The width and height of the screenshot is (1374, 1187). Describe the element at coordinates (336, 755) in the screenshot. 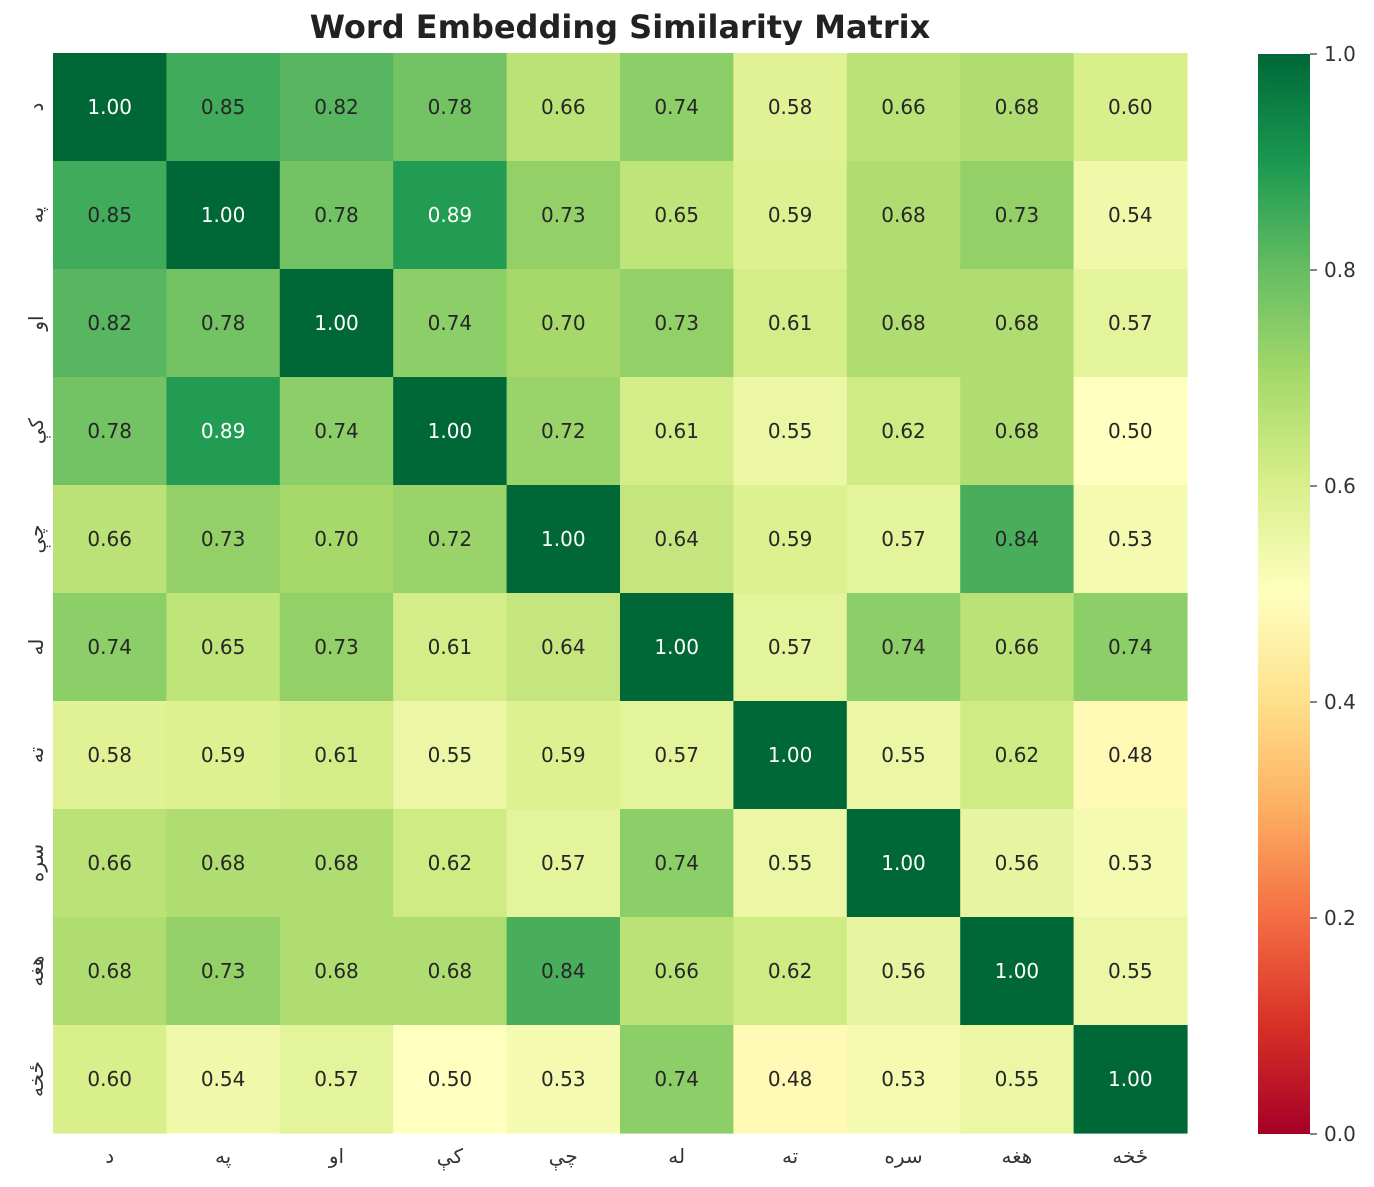

I see `cell-value-label: 0.61` at that location.